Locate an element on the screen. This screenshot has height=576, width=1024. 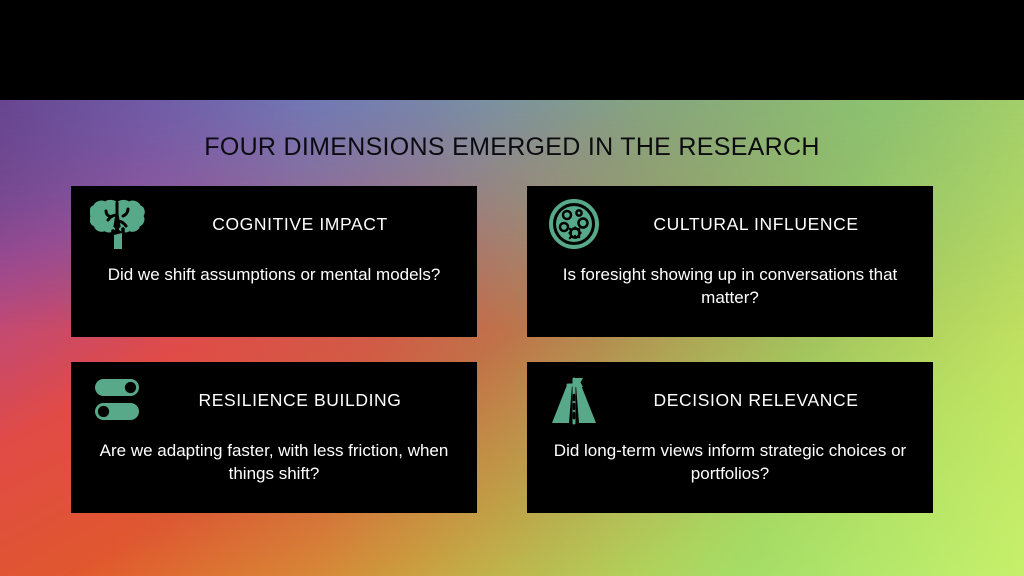
card-title: DECISION RELEVANCE is located at coordinates (756, 399).